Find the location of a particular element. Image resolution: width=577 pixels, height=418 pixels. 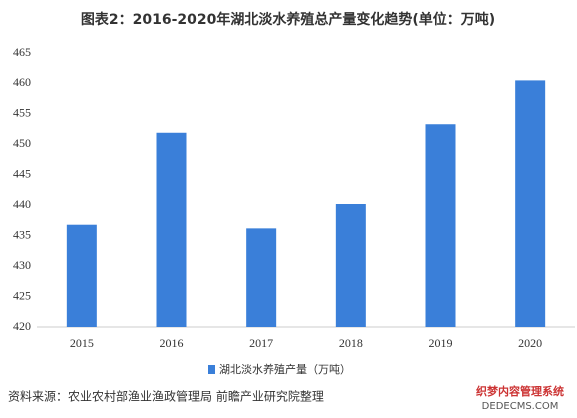

y-tick-label: 445 is located at coordinates (22, 174).